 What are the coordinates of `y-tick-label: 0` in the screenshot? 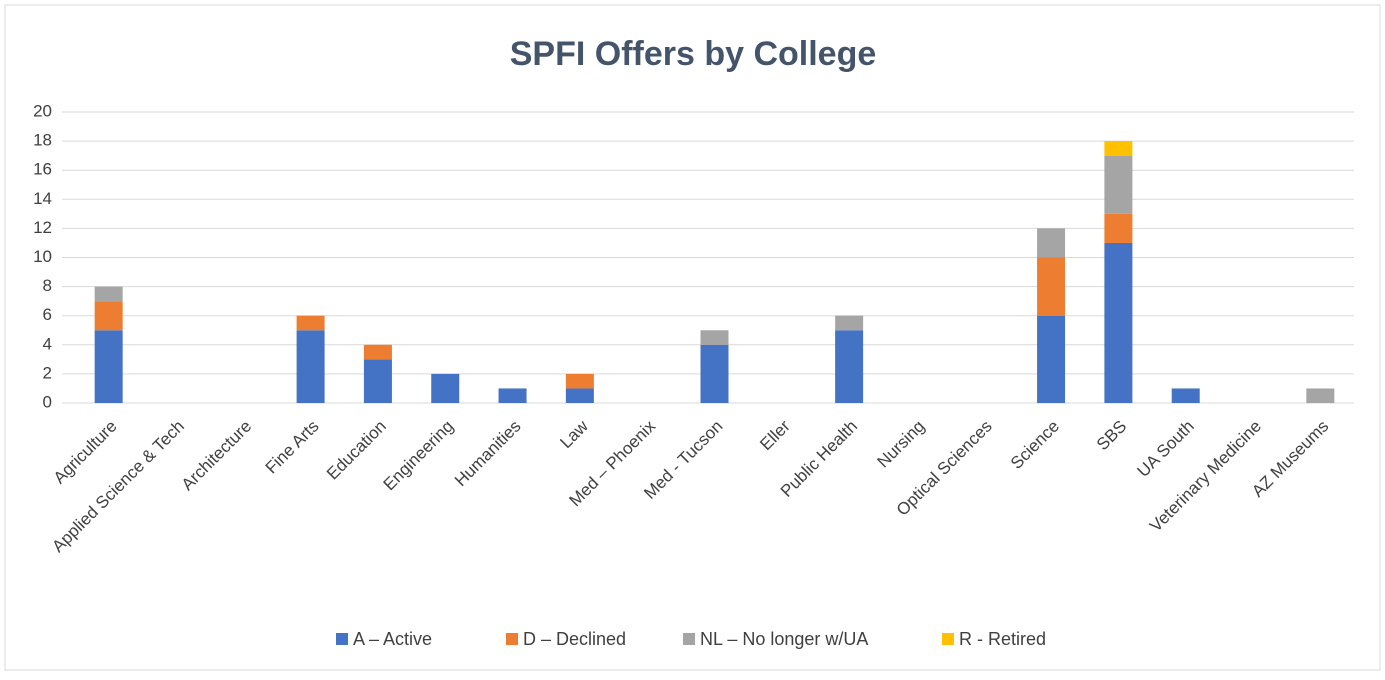 It's located at (47, 401).